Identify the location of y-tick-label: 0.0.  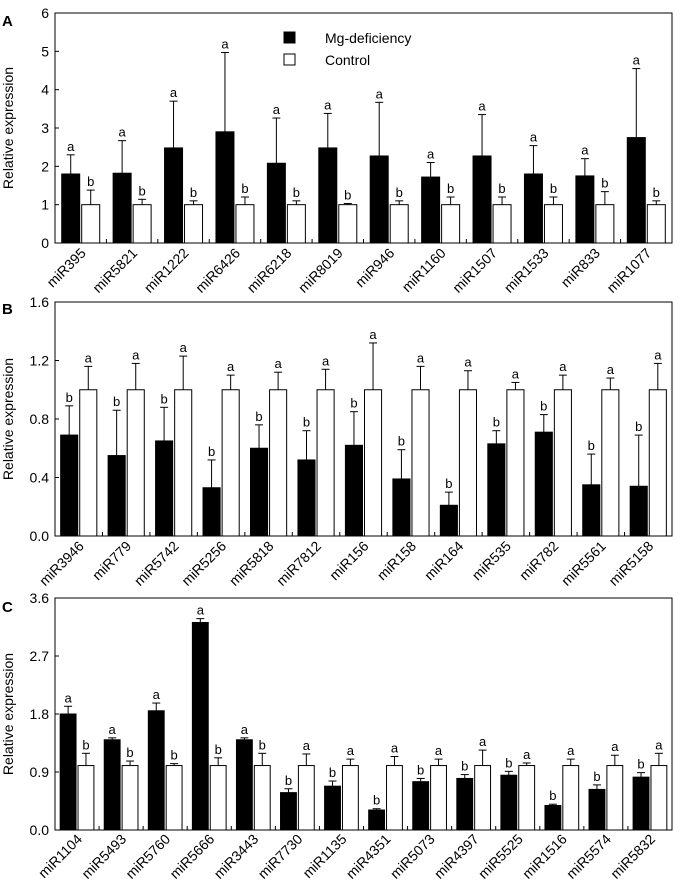
(40, 830).